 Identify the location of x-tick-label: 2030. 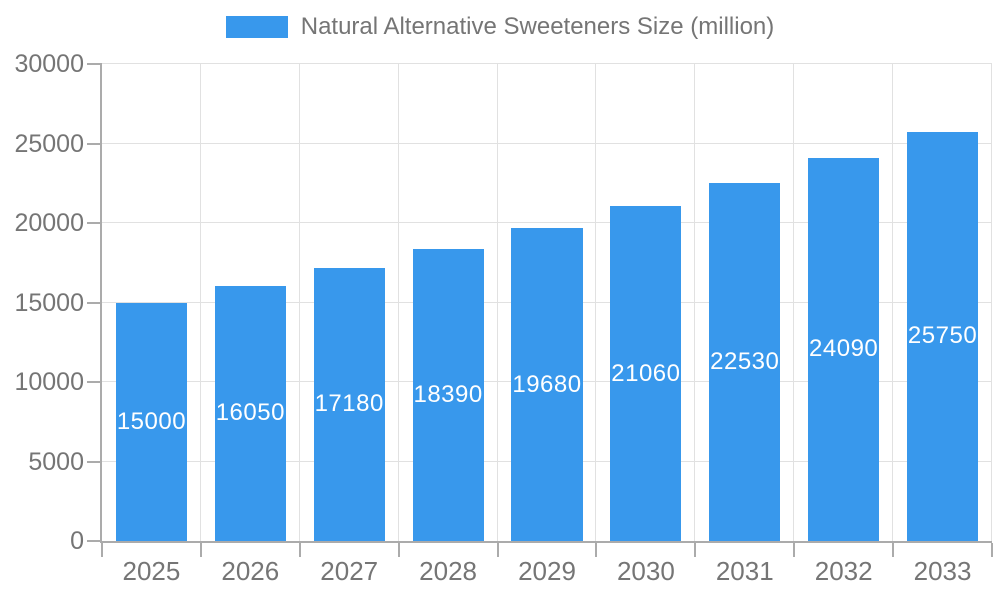
(645, 571).